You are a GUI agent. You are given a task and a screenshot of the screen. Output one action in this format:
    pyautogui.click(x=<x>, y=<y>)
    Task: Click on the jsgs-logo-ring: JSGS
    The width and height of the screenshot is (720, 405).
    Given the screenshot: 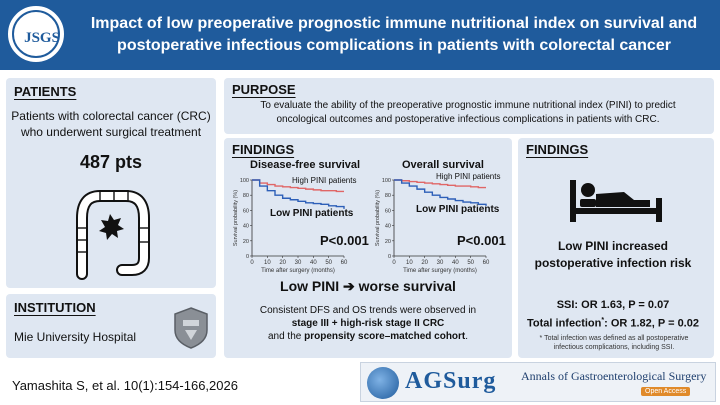 What is the action you would take?
    pyautogui.click(x=36, y=34)
    